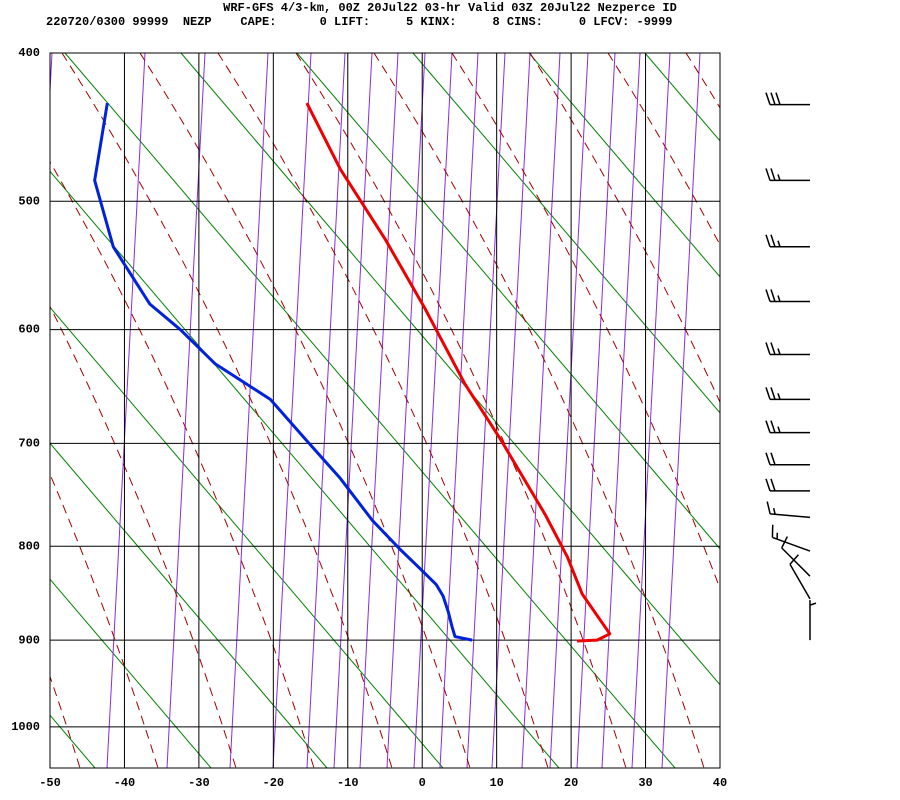  I want to click on x-tick-label: -30, so click(199, 783).